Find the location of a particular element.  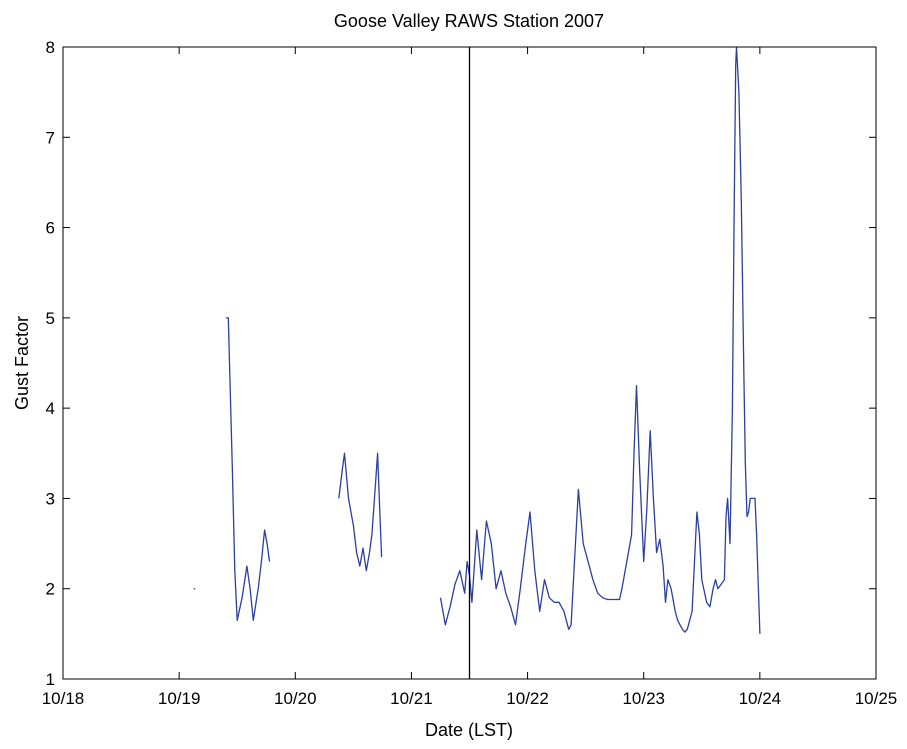

chart-title: Goose Valley RAWS Station 2007 is located at coordinates (469, 21).